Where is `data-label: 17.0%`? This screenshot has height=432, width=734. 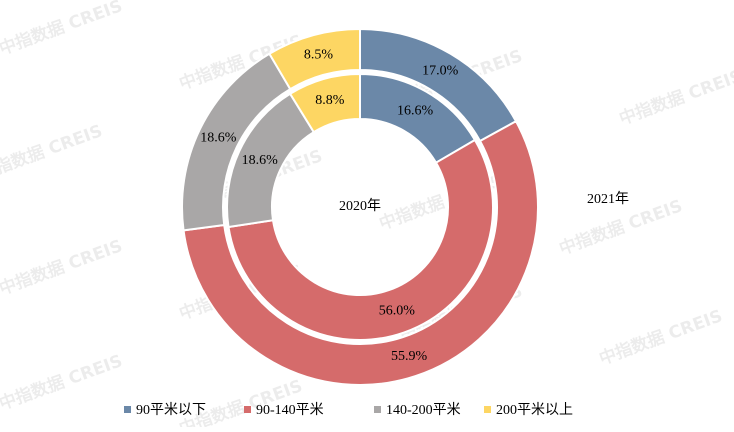
data-label: 17.0% is located at coordinates (440, 71).